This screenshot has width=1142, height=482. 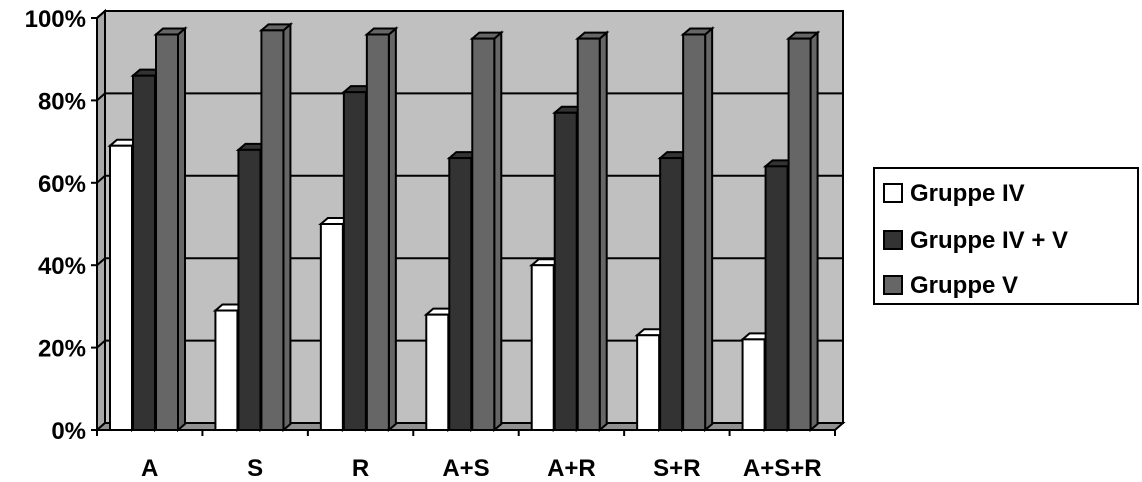 What do you see at coordinates (964, 285) in the screenshot?
I see `legend-label-gruppe-v: Gruppe V` at bounding box center [964, 285].